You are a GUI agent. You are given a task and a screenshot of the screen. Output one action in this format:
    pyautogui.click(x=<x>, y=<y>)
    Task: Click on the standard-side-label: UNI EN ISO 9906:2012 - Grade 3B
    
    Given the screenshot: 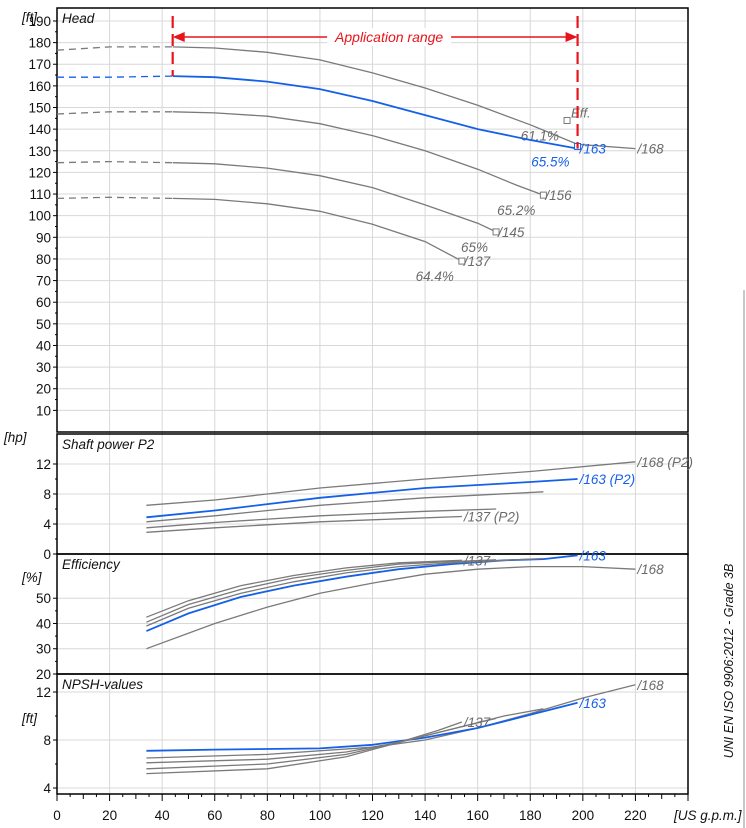 What is the action you would take?
    pyautogui.click(x=729, y=661)
    